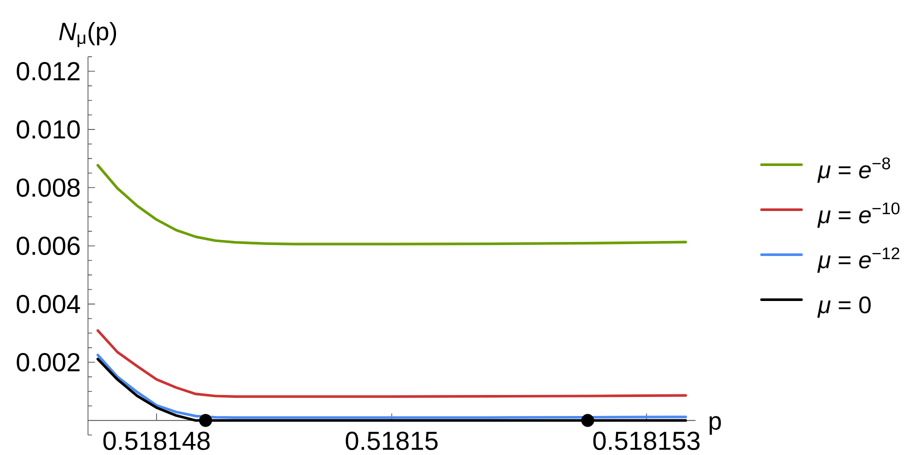  Describe the element at coordinates (48, 129) in the screenshot. I see `y-tick-label: 0.010` at that location.